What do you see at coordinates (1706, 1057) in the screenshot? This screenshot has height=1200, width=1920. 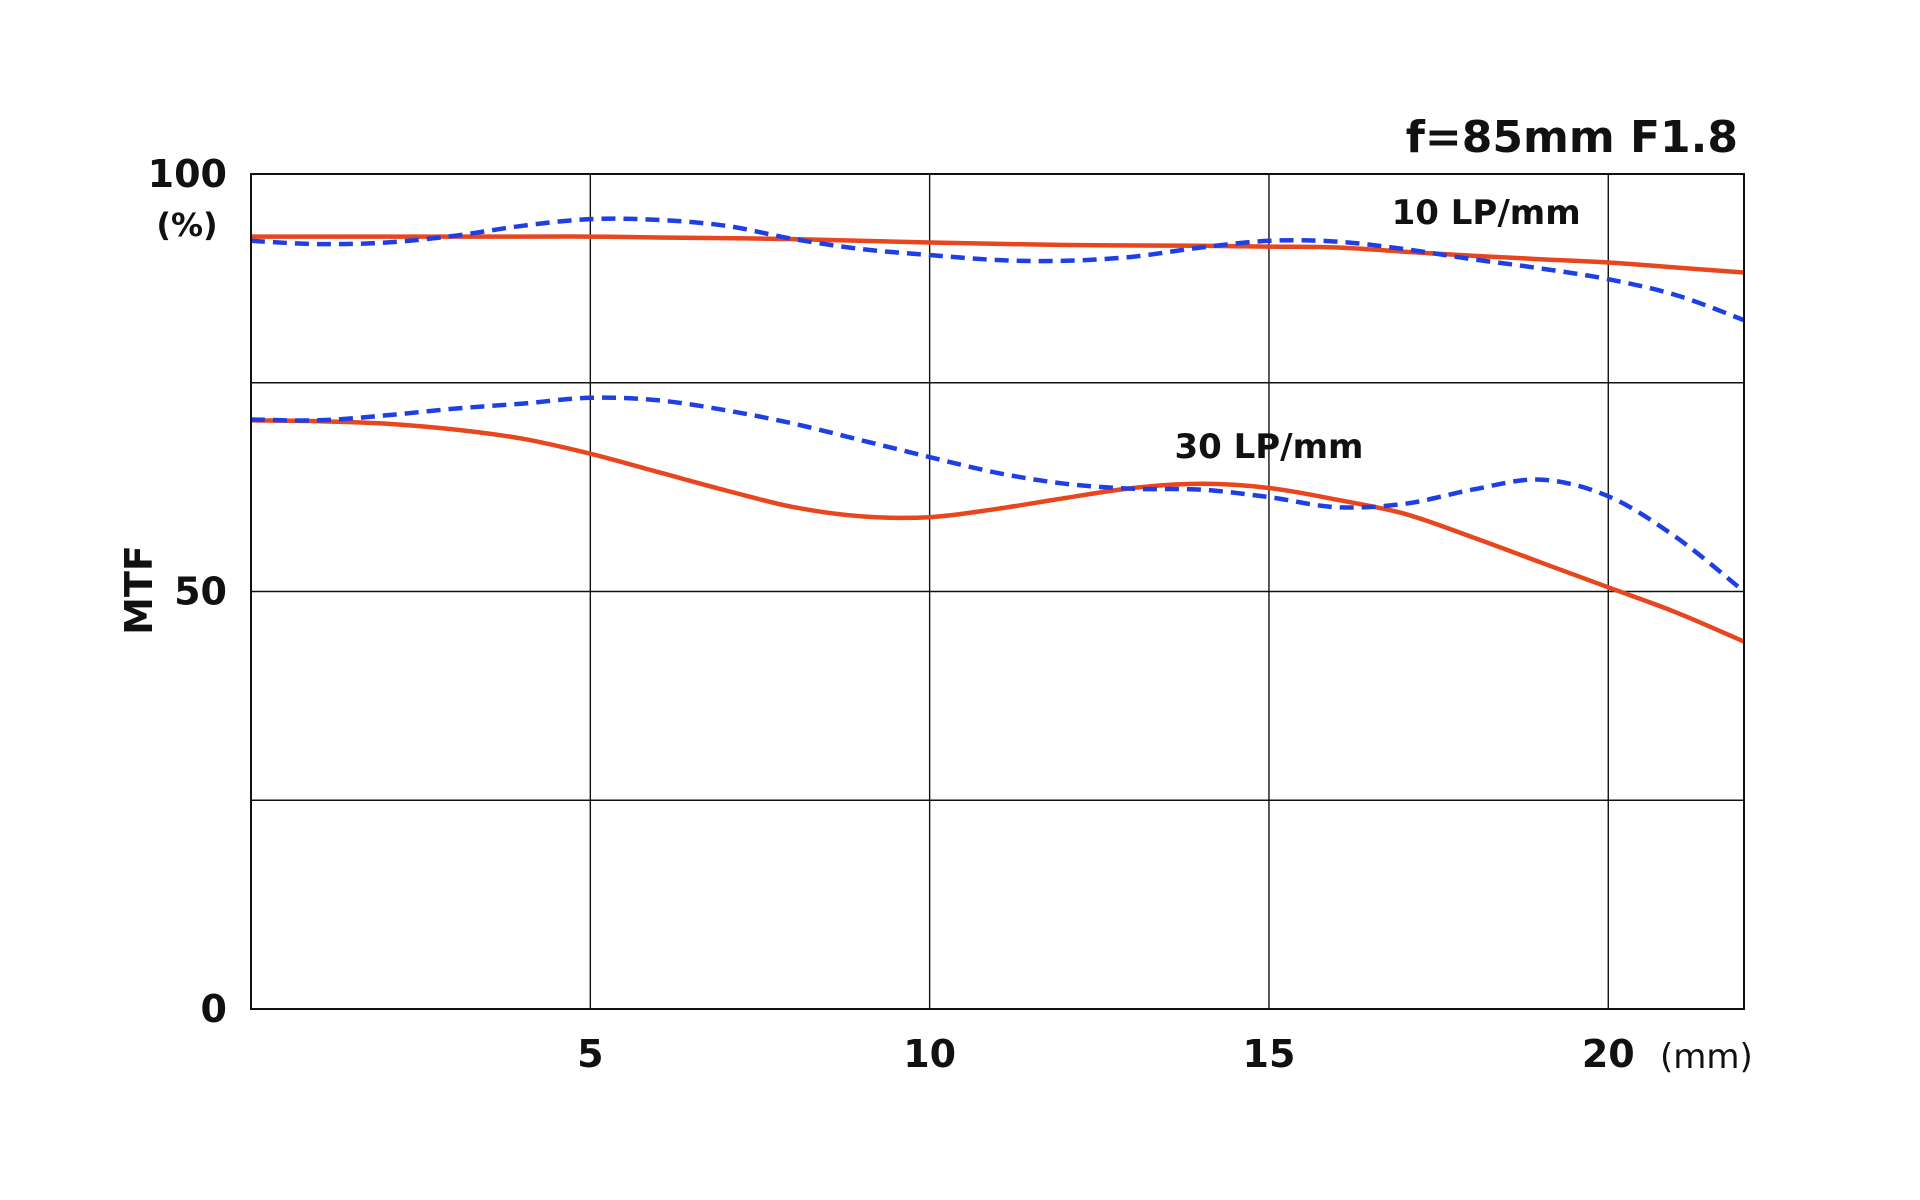 I see `x-axis-unit: (mm)` at bounding box center [1706, 1057].